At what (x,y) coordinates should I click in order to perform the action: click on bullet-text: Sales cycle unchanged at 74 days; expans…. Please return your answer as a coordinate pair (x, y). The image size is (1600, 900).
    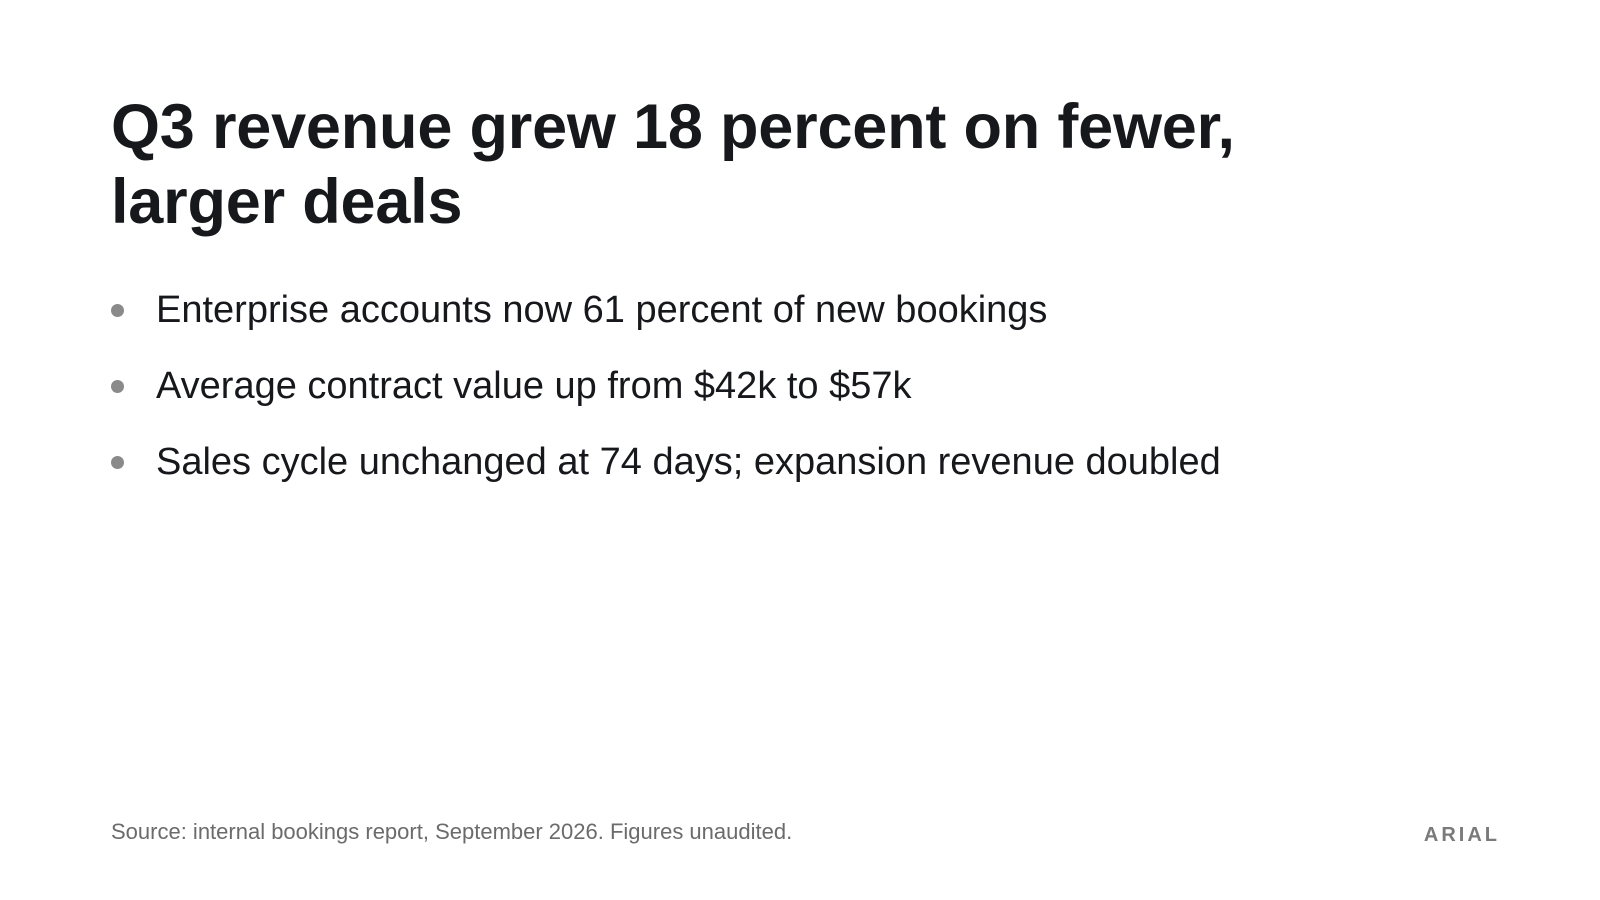
    Looking at the image, I should click on (688, 462).